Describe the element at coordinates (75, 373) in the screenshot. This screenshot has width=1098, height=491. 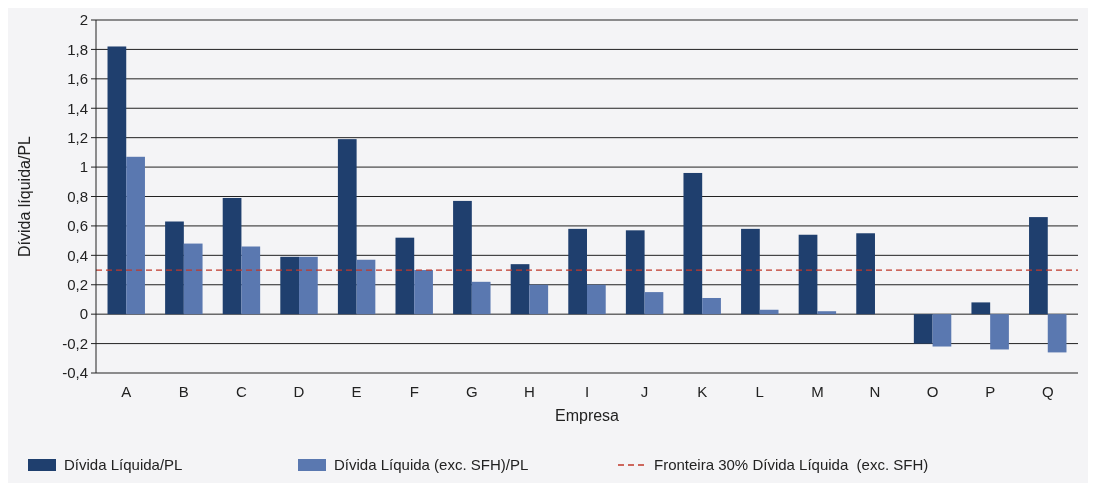
I see `y-tick-label: -0,4` at that location.